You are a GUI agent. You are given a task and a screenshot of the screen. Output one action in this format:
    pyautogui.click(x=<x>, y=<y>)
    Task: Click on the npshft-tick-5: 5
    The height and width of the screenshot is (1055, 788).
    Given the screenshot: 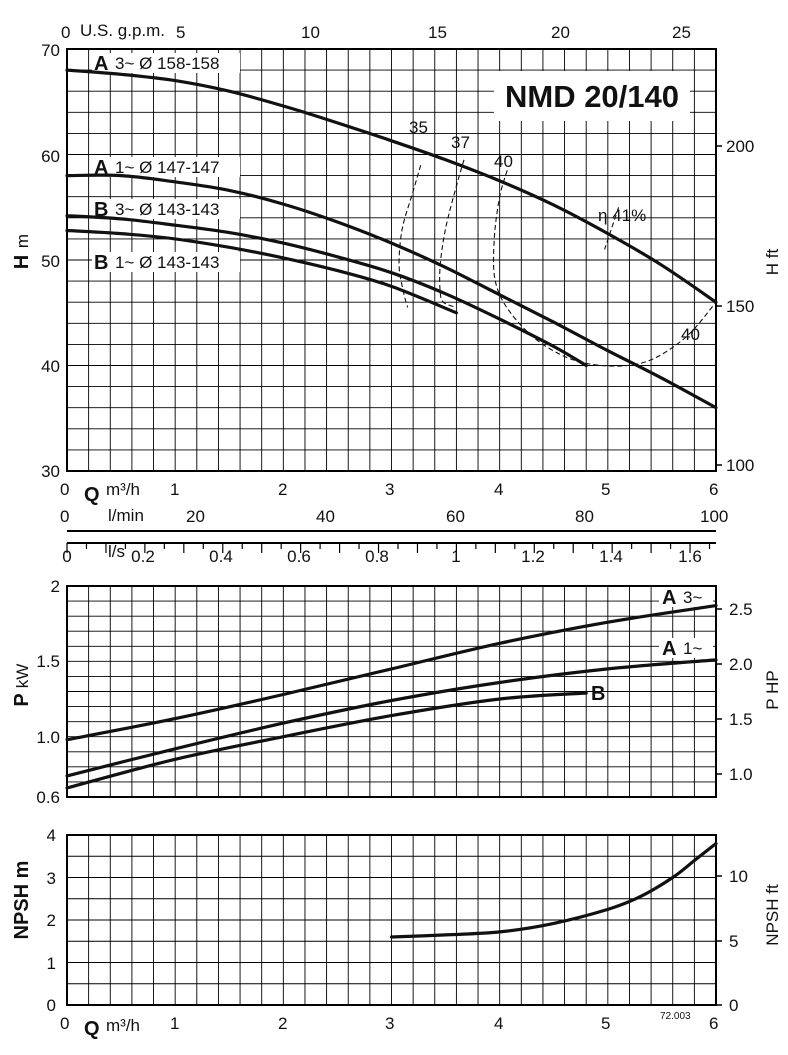 What is the action you would take?
    pyautogui.click(x=733, y=941)
    